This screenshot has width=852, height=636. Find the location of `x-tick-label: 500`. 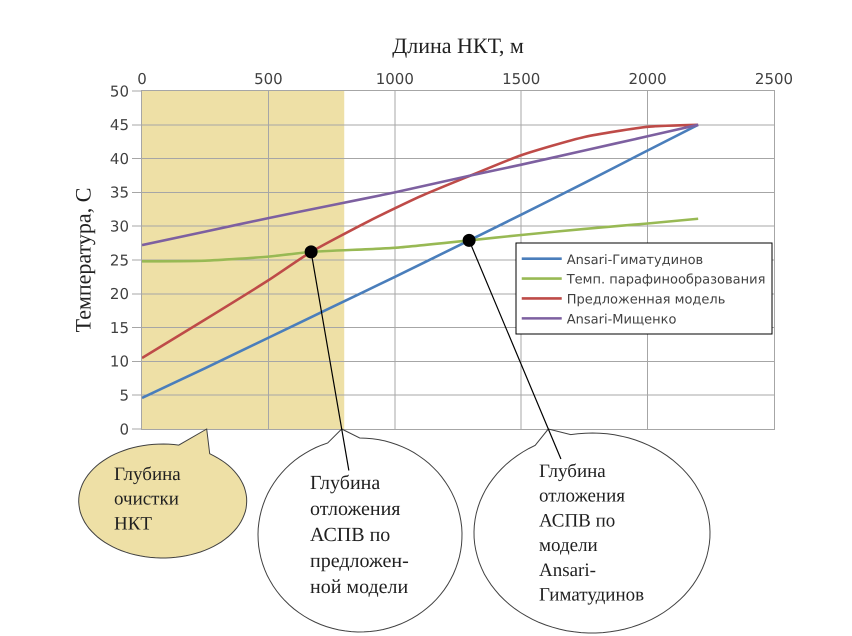

x-tick-label: 500 is located at coordinates (268, 79).